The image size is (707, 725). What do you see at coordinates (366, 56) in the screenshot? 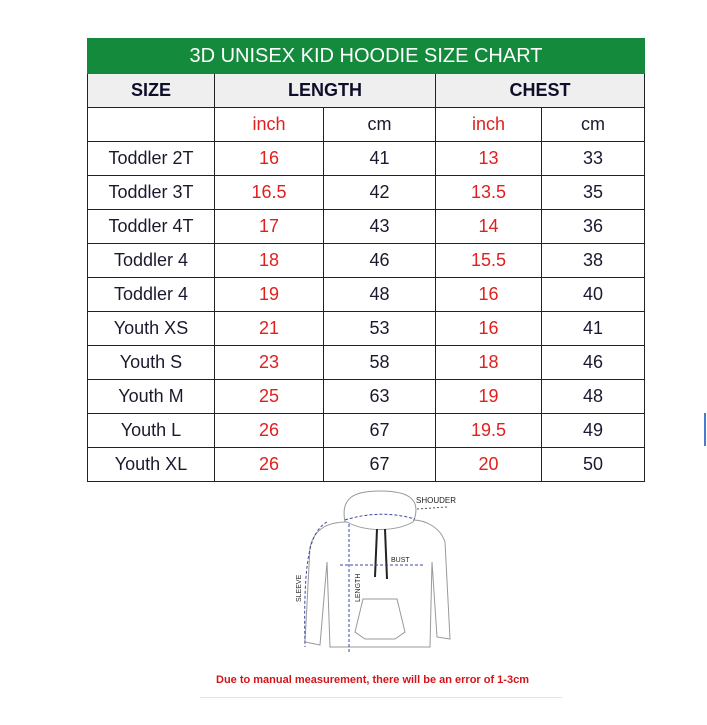
I see `chart-title: 3D UNISEX KID HOODIE SIZE CHART` at bounding box center [366, 56].